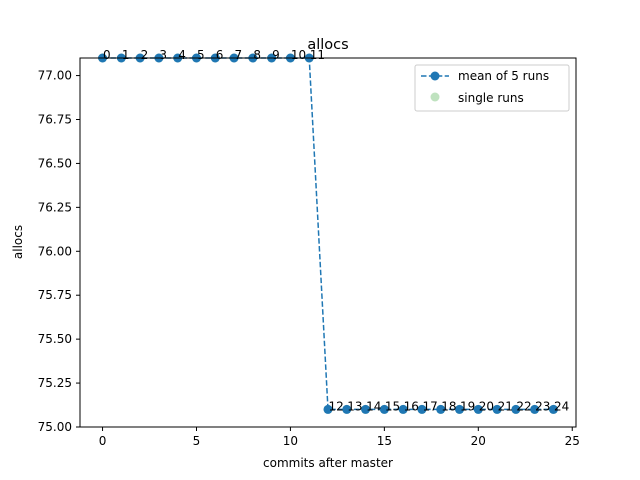 The width and height of the screenshot is (640, 480). I want to click on legend: mean of 5 runs single runs, so click(492, 88).